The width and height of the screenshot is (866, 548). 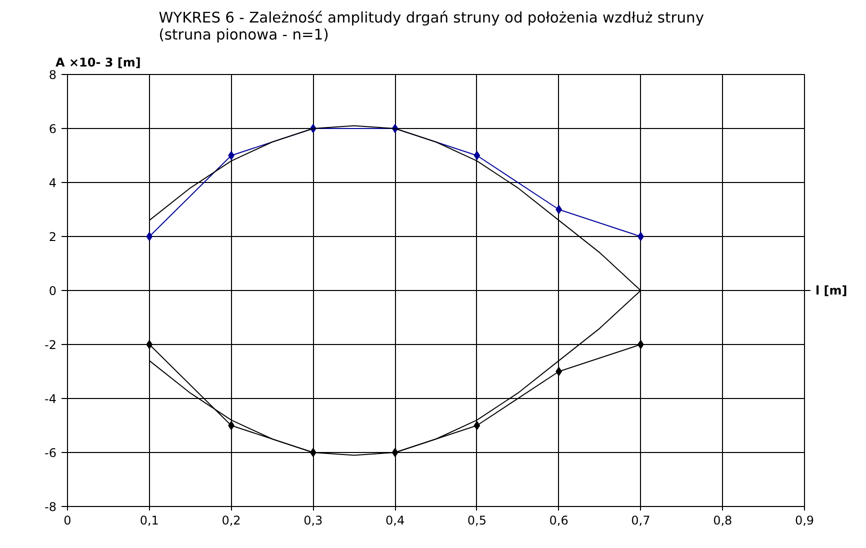 I want to click on y-tick-label: -6, so click(x=50, y=453).